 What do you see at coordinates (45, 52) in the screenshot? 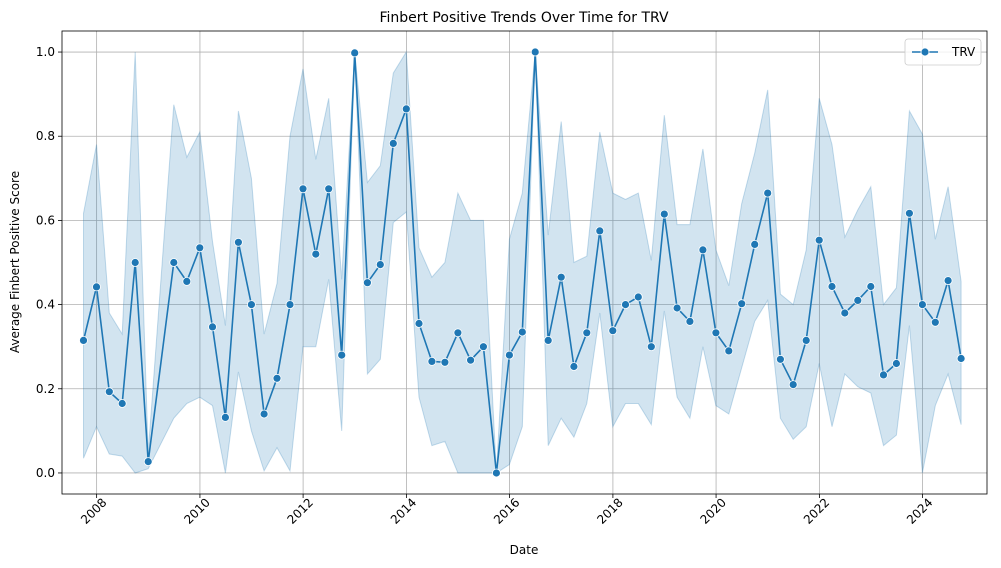
I see `y-tick-label: 1.0` at bounding box center [45, 52].